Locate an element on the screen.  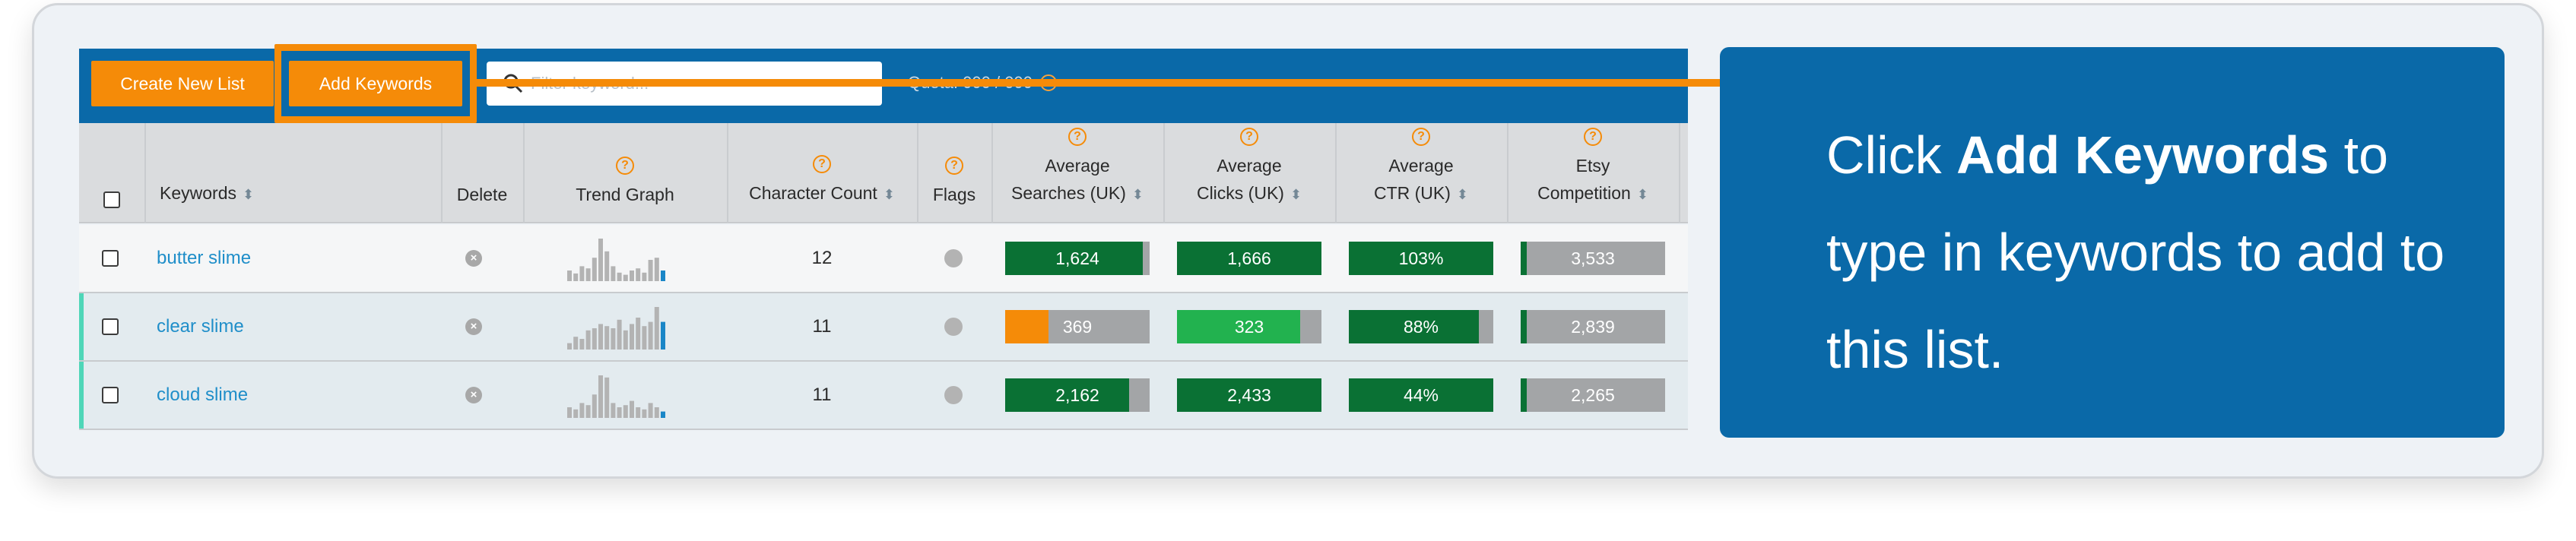
add-keywords-highlight is located at coordinates (375, 83).